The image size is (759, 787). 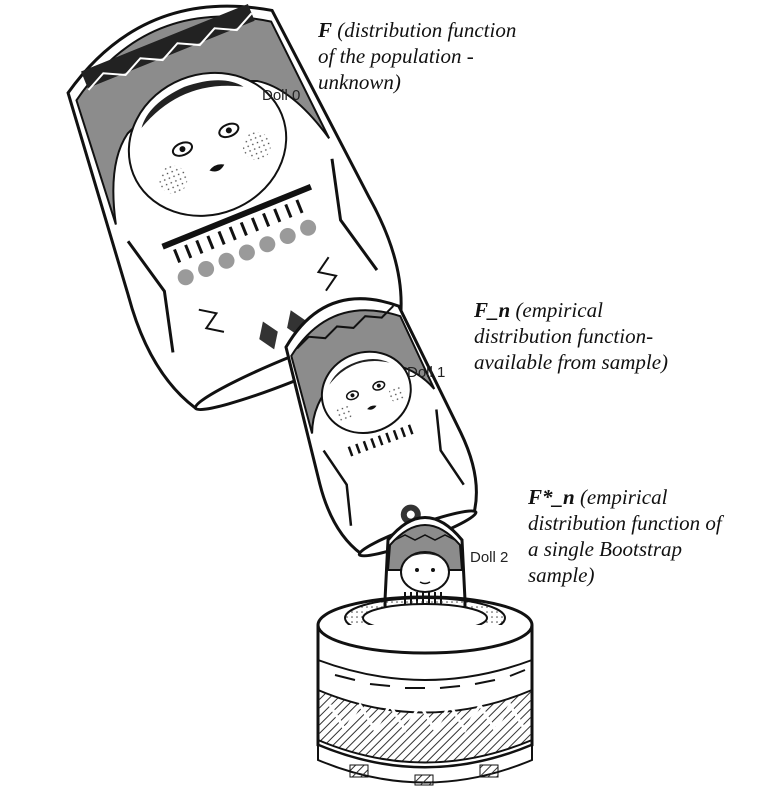 I want to click on population-line-2: of the population -, so click(x=396, y=56).